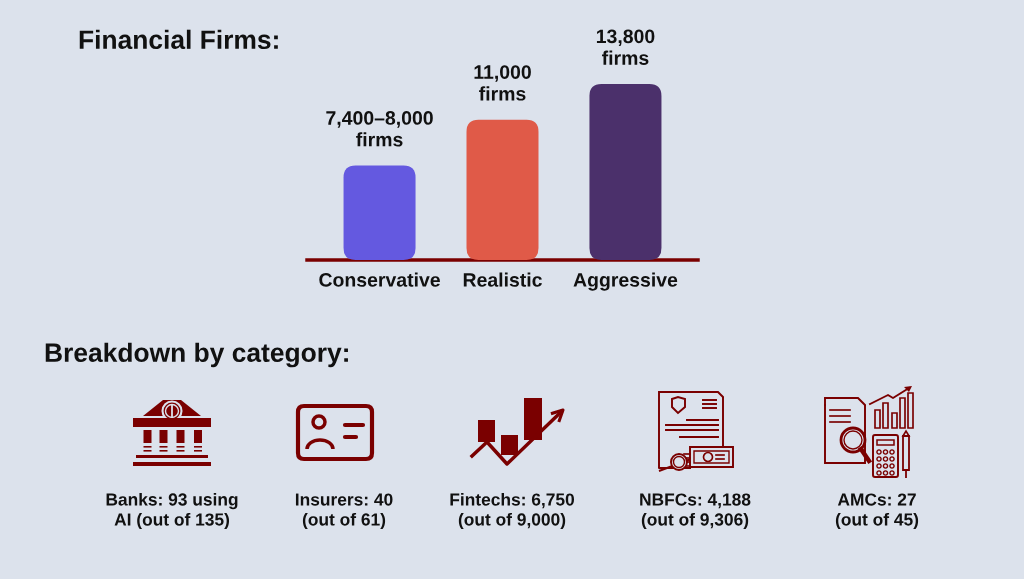 This screenshot has height=579, width=1024. I want to click on text: Insurers: 40 (out of 61), so click(344, 511).